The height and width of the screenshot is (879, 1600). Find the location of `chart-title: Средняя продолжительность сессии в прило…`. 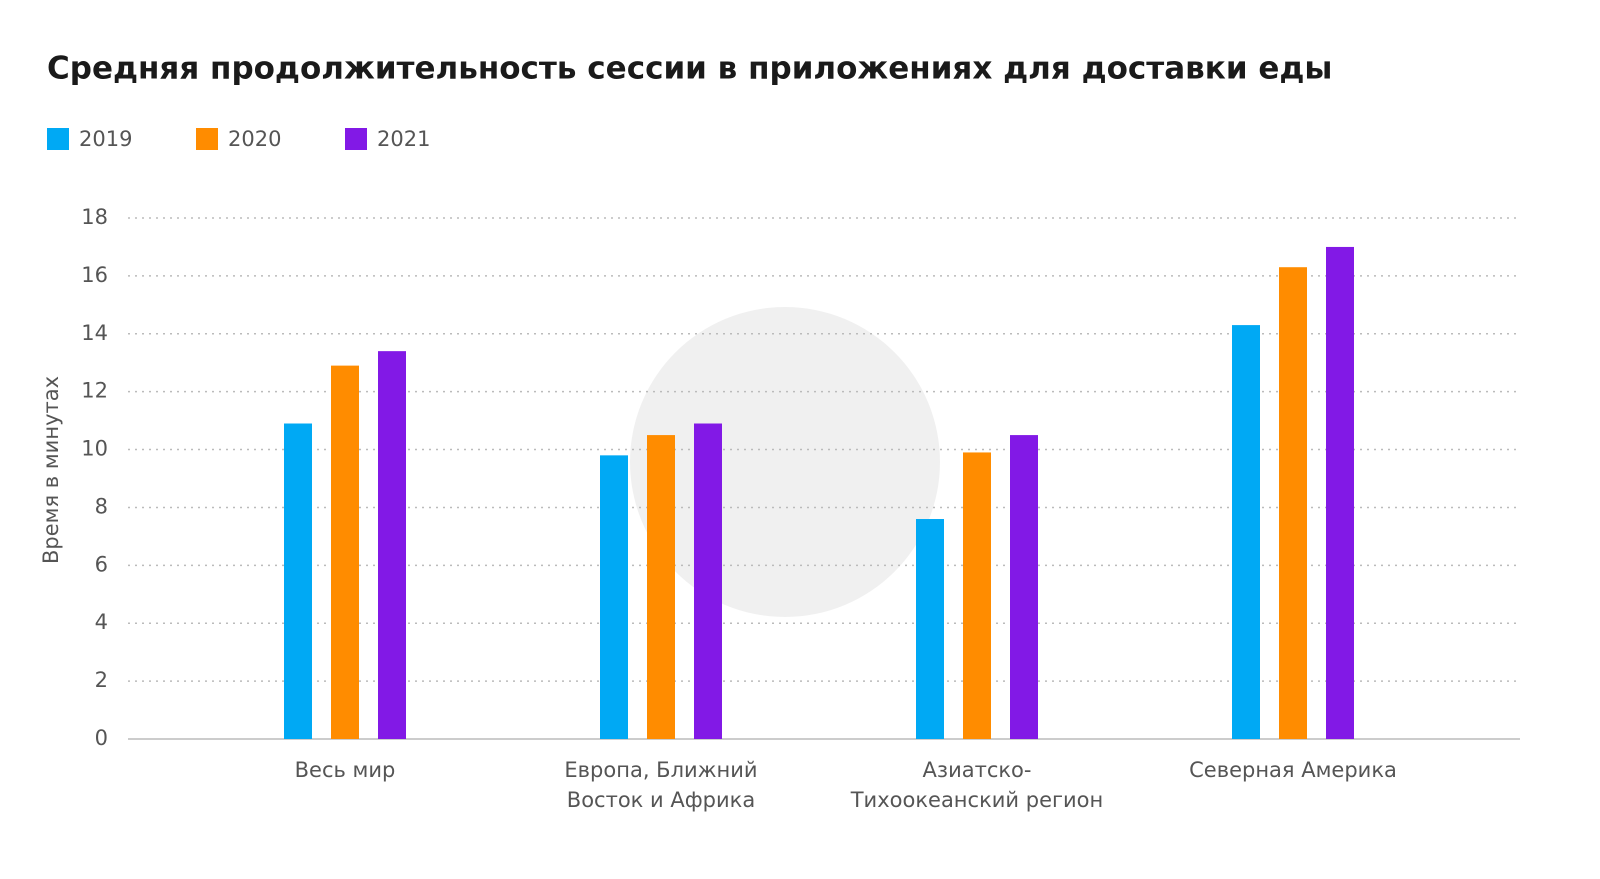

chart-title: Средняя продолжительность сессии в прило… is located at coordinates (689, 69).